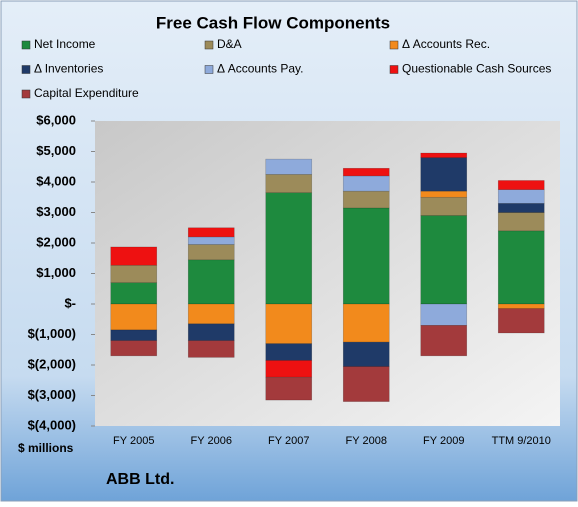  What do you see at coordinates (56, 119) in the screenshot?
I see `y-tick-label: $6,000` at bounding box center [56, 119].